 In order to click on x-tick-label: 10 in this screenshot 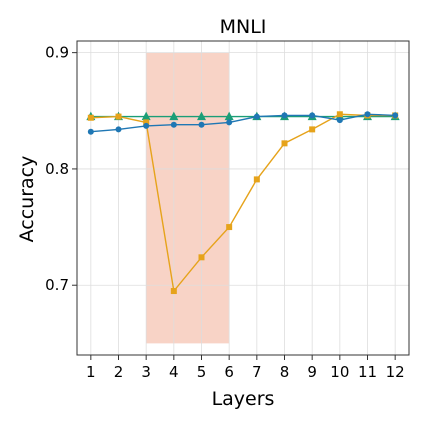, I will do `click(339, 372)`.